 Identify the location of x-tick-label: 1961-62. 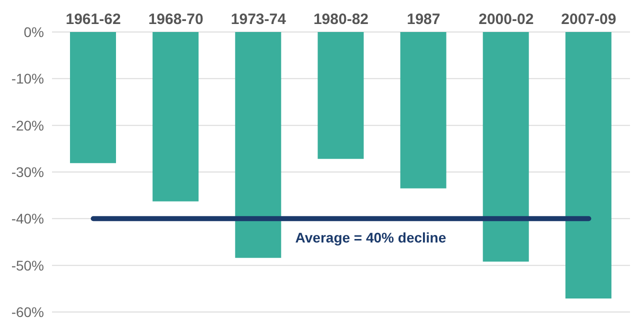
(93, 19).